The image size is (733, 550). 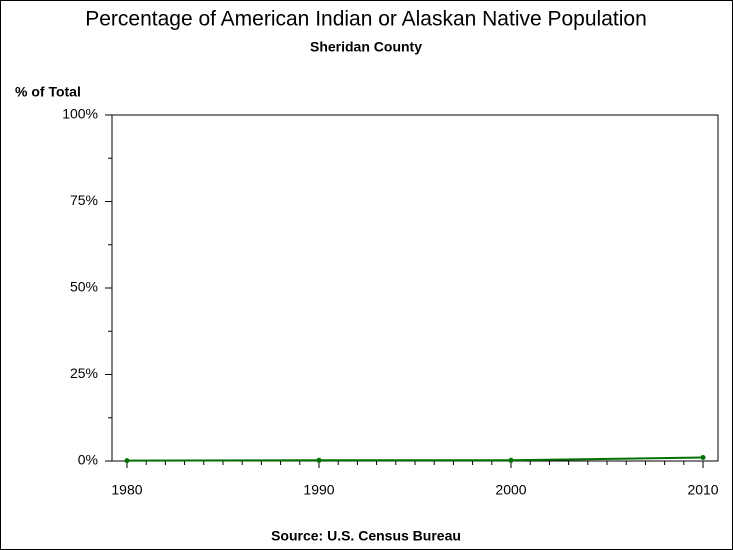 What do you see at coordinates (84, 287) in the screenshot?
I see `y-tick-label: 50%` at bounding box center [84, 287].